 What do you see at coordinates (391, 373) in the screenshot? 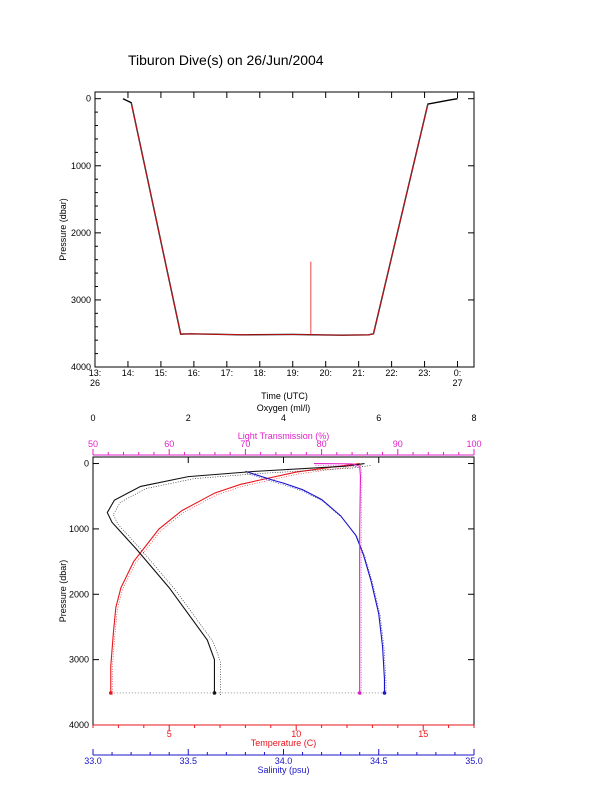
I see `x-tick-label: 22:` at bounding box center [391, 373].